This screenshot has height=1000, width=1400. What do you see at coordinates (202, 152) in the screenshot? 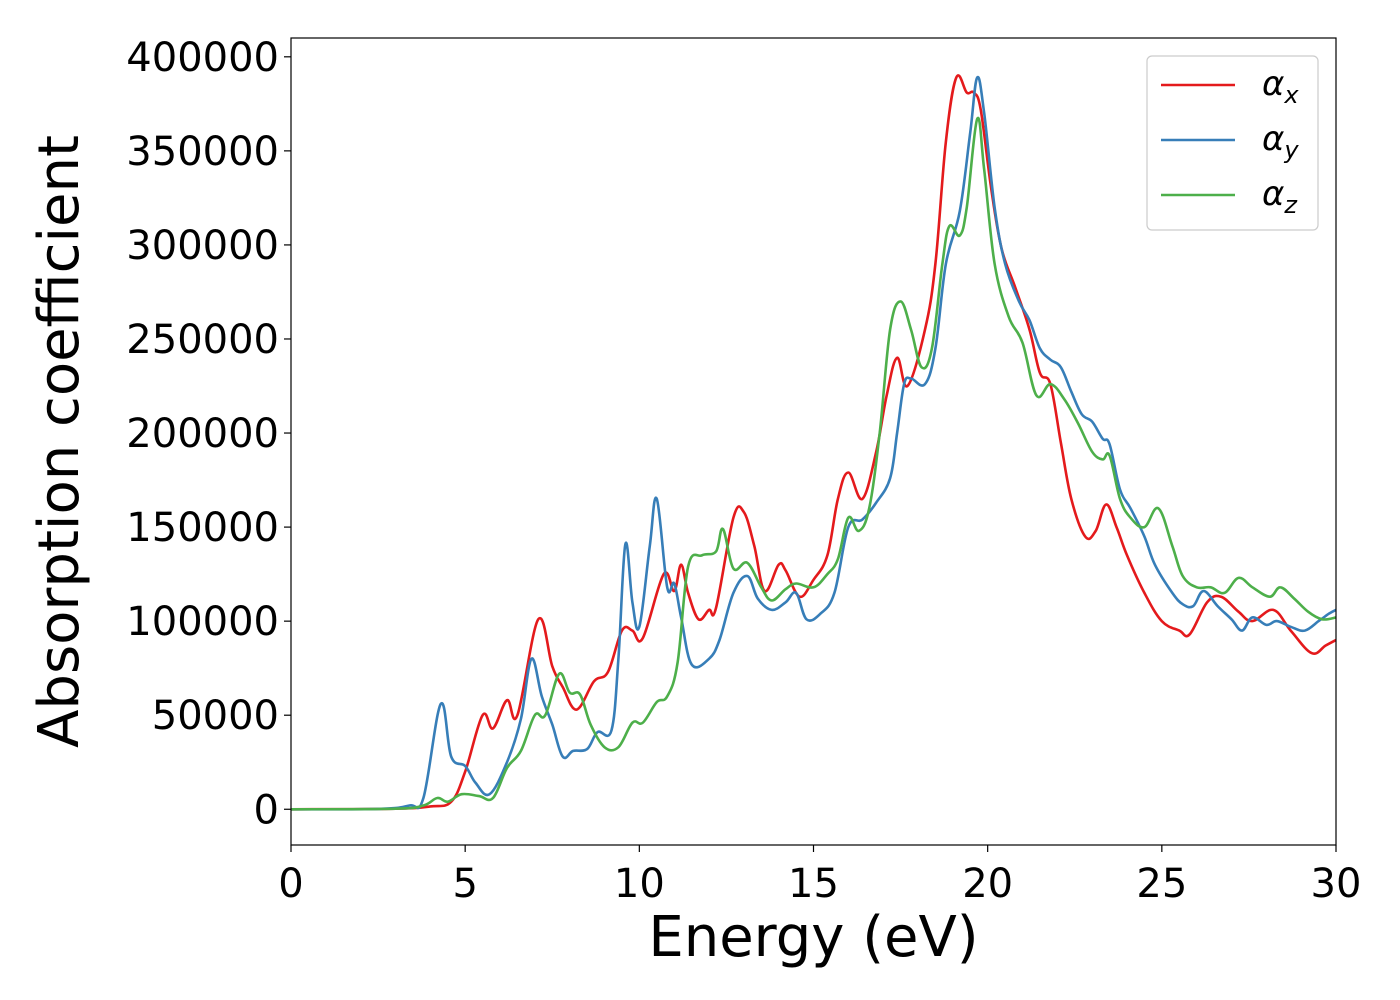
I see `y-tick-label: 350000` at bounding box center [202, 152].